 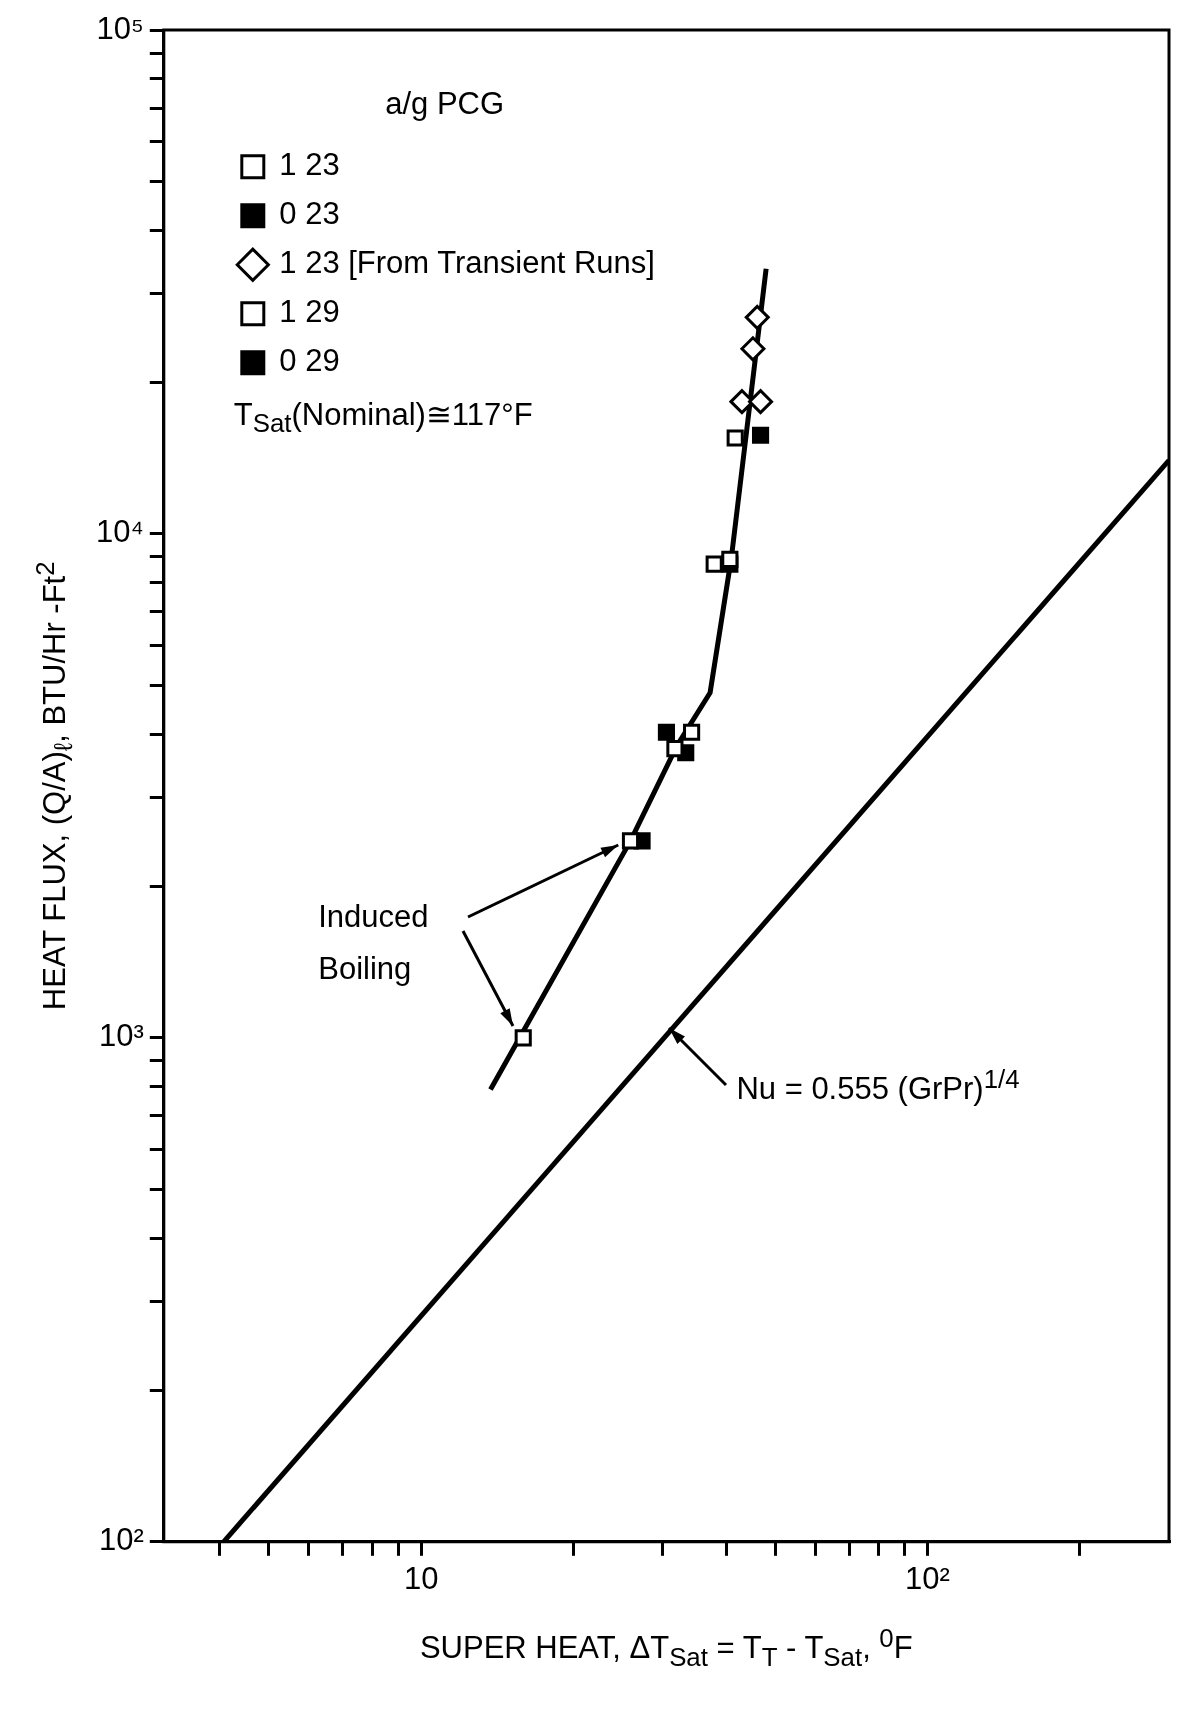 I want to click on y-tick-label: 10⁴, so click(x=119, y=532).